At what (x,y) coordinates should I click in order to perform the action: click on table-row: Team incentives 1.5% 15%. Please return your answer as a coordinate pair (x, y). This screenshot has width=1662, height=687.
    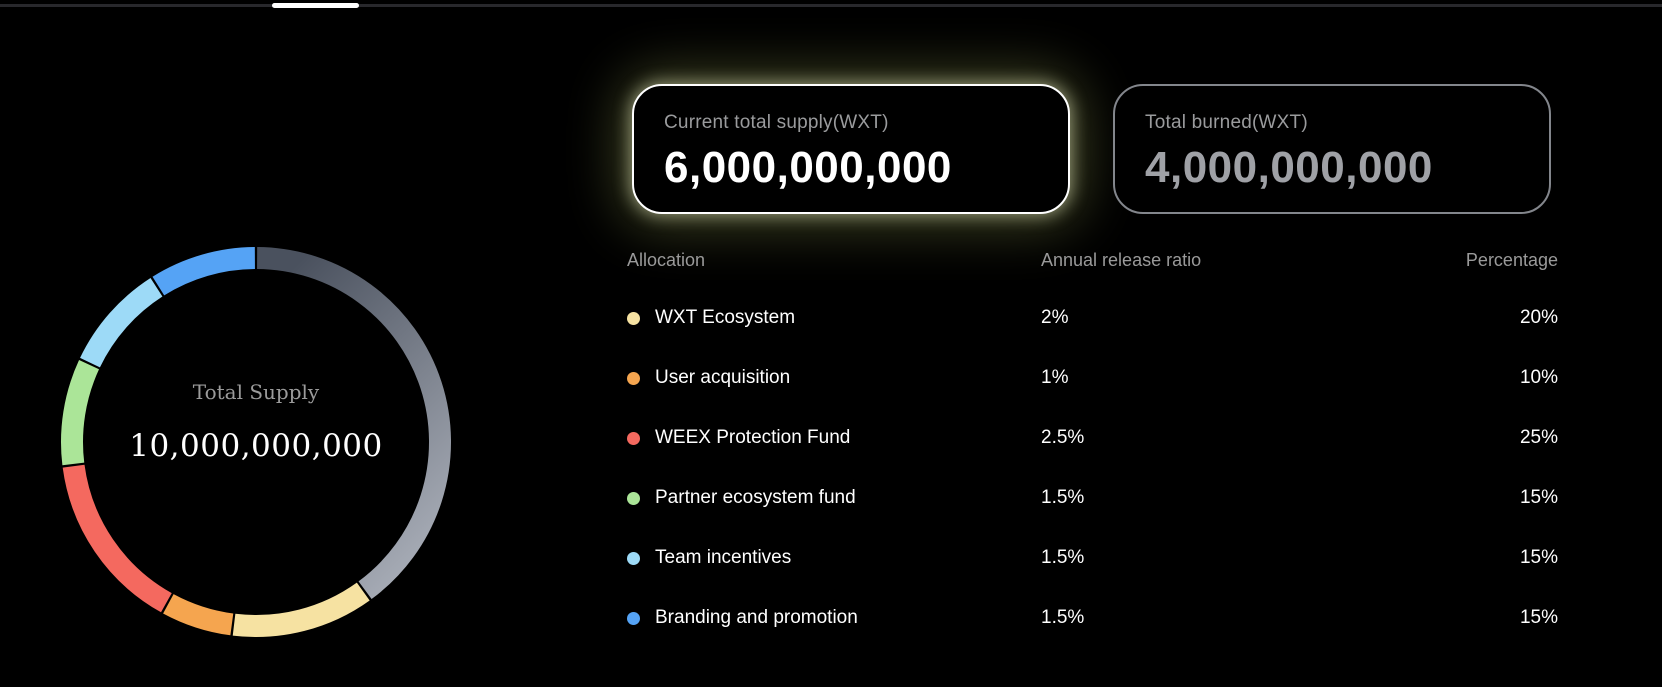
    Looking at the image, I should click on (1091, 558).